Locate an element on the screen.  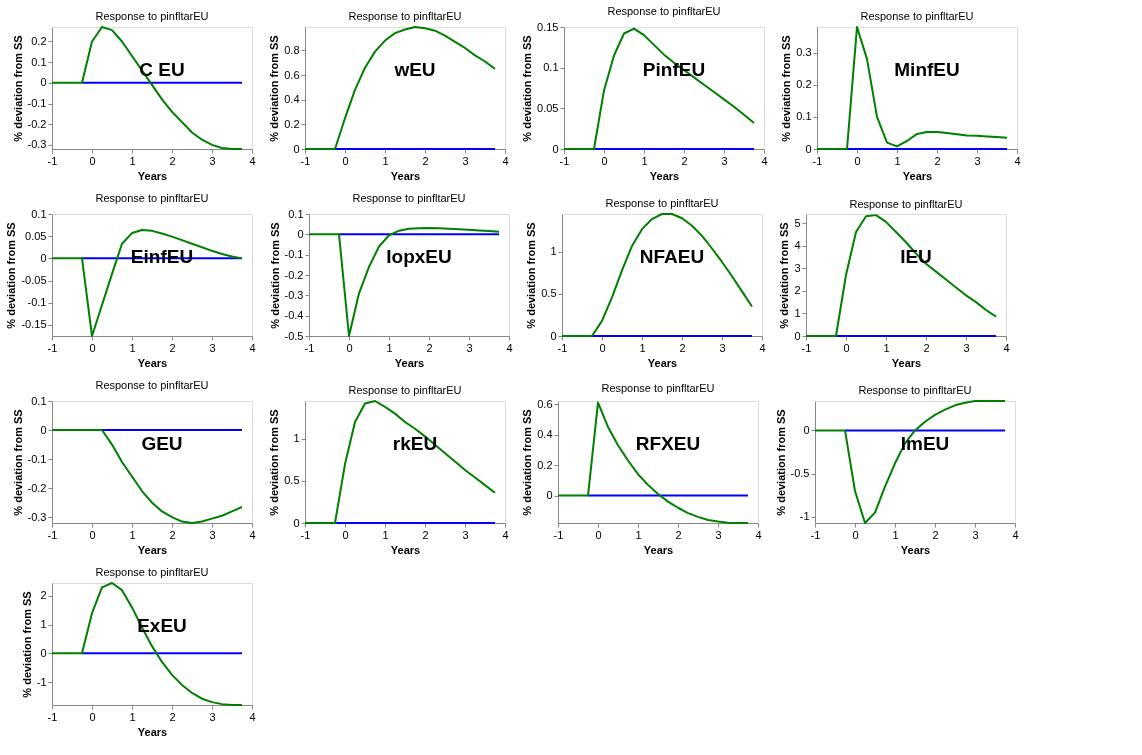
y-tick-label: 5 is located at coordinates (797, 222).